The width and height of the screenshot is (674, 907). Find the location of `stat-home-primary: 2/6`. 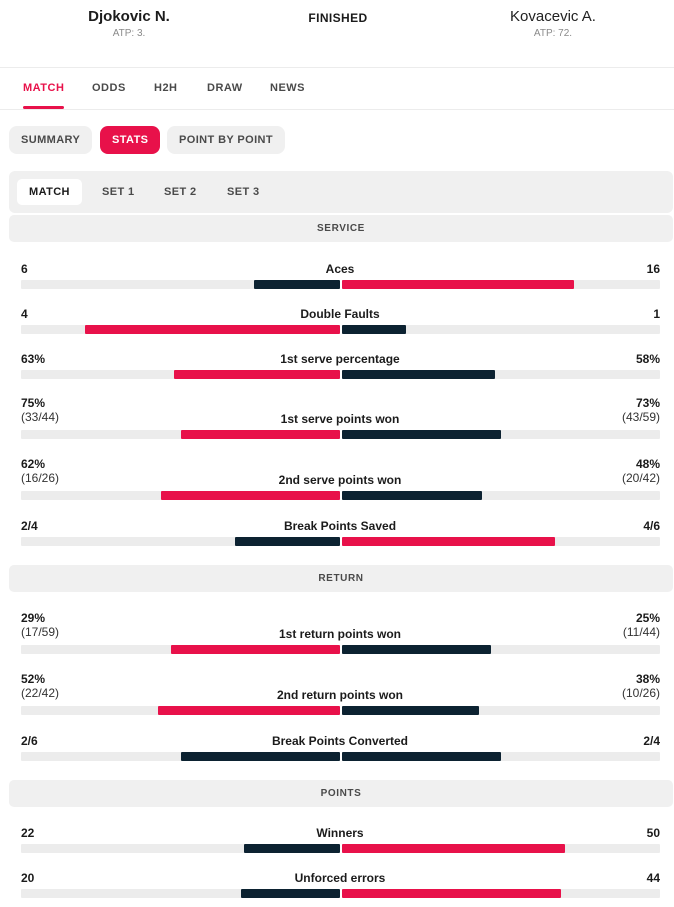

stat-home-primary: 2/6 is located at coordinates (29, 741).